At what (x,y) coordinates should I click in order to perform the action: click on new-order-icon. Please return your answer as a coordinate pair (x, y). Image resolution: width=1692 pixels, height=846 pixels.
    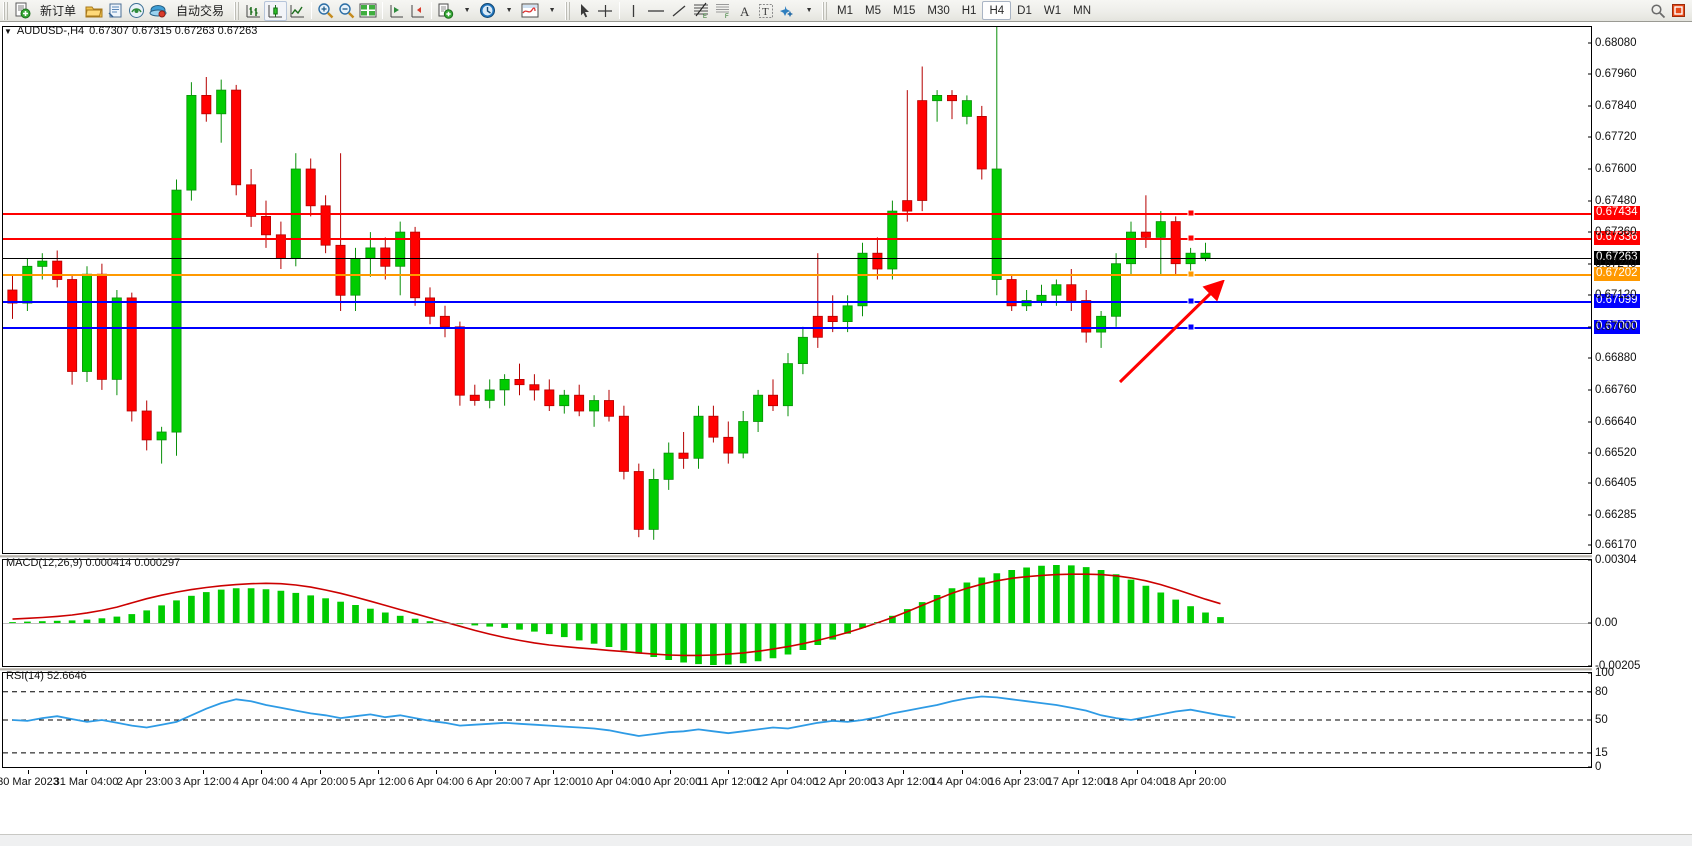
    Looking at the image, I should click on (22, 11).